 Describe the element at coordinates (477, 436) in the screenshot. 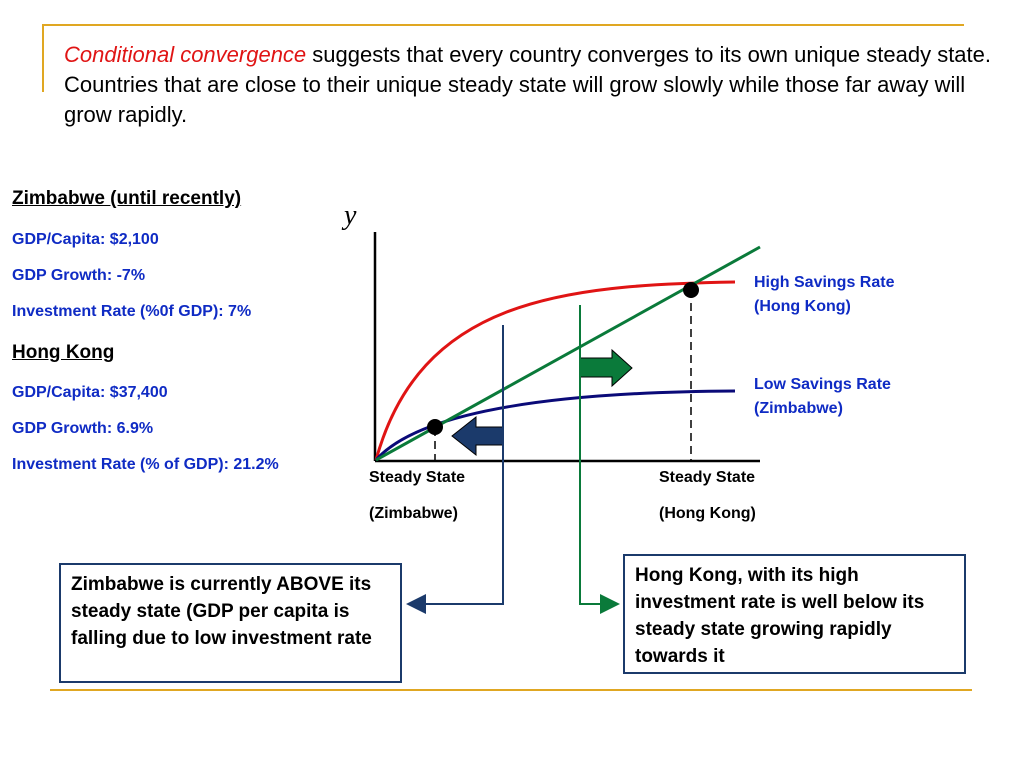

I see `left-block-arrow` at that location.